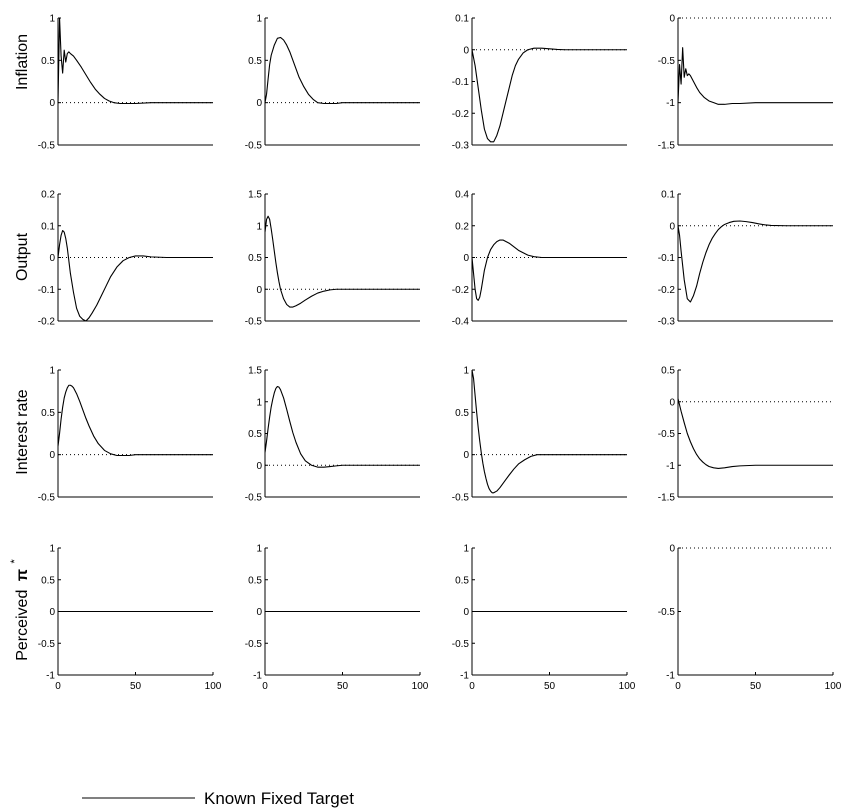 The width and height of the screenshot is (842, 810). I want to click on y-tick-label-r1c3-3: 0, so click(672, 226).